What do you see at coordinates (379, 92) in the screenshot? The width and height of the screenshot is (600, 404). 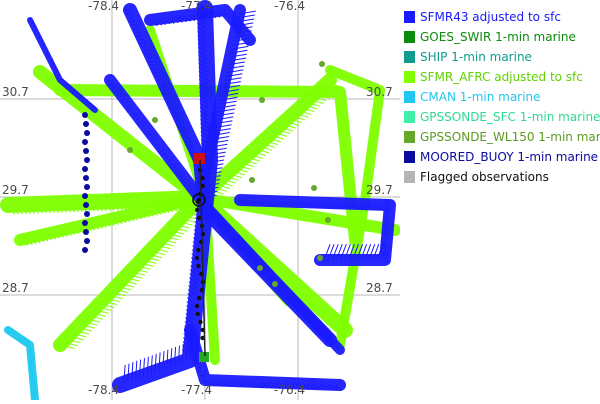 I see `latitude-label-right: 30.7` at bounding box center [379, 92].